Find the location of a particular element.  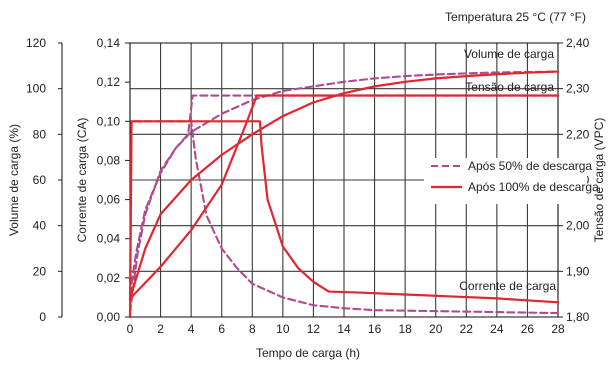

x-tick-label: 28 is located at coordinates (558, 329).